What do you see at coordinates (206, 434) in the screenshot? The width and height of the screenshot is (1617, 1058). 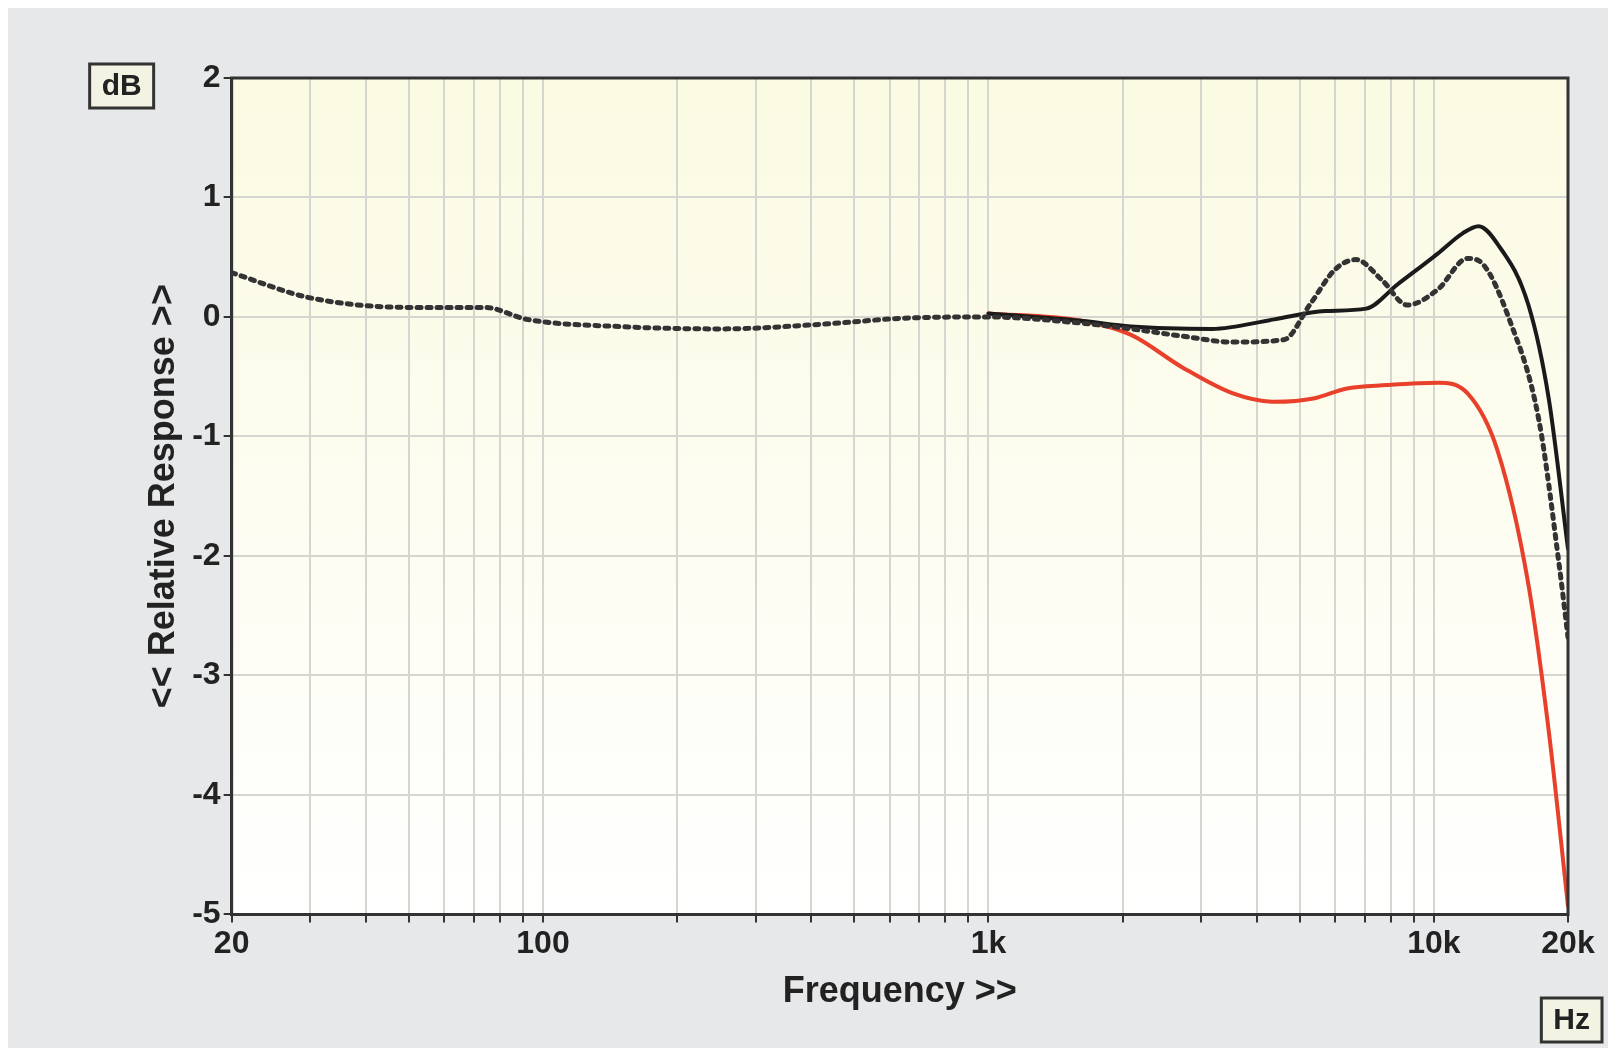 I see `y-tick-label: -1` at bounding box center [206, 434].